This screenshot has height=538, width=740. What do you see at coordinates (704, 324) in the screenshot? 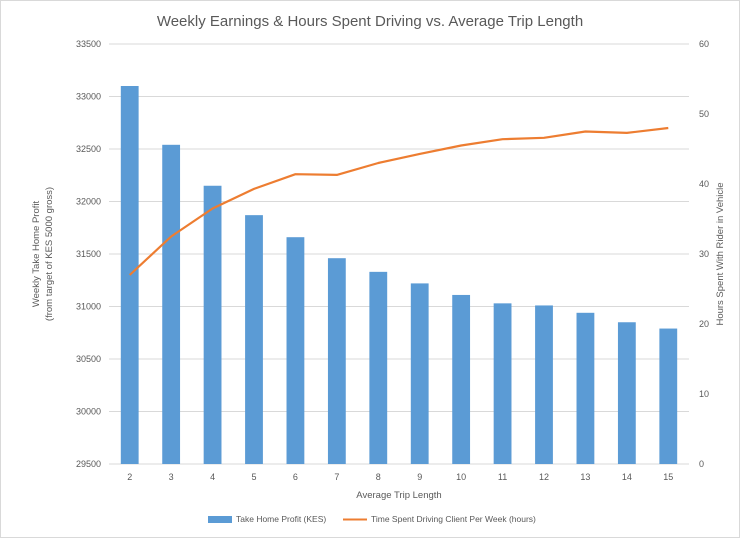
I see `right-tick-label: 20` at bounding box center [704, 324].